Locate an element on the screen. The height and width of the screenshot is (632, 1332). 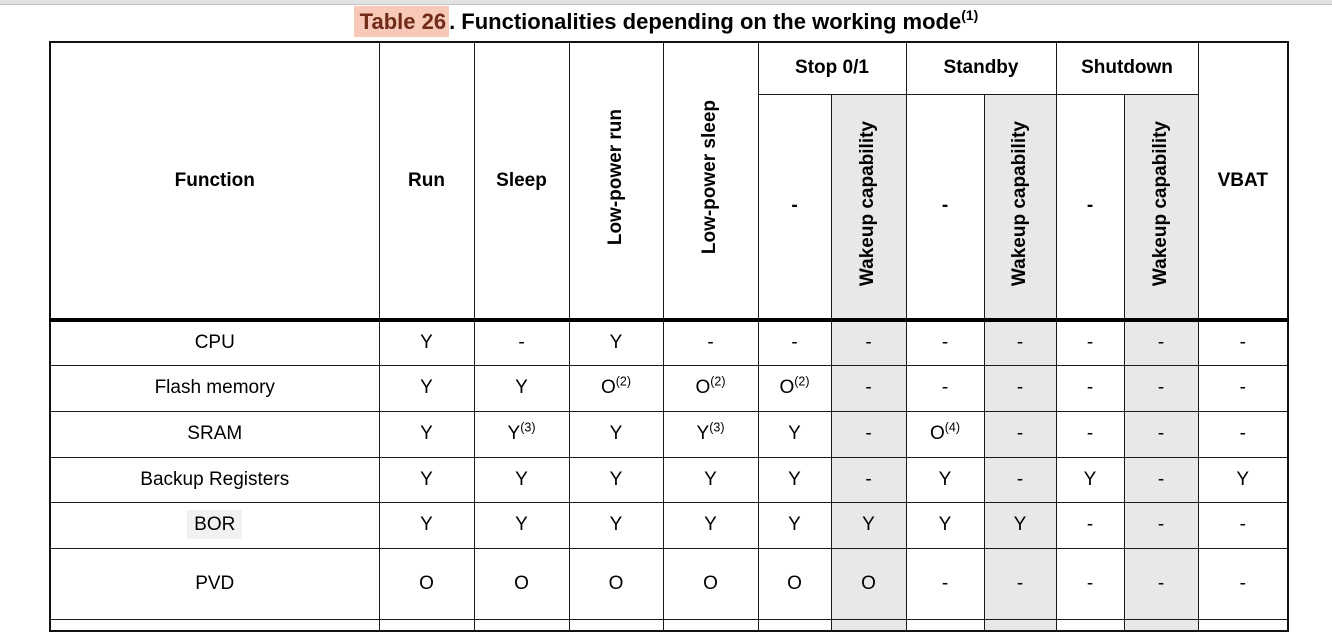
table-partial-row is located at coordinates (669, 625).